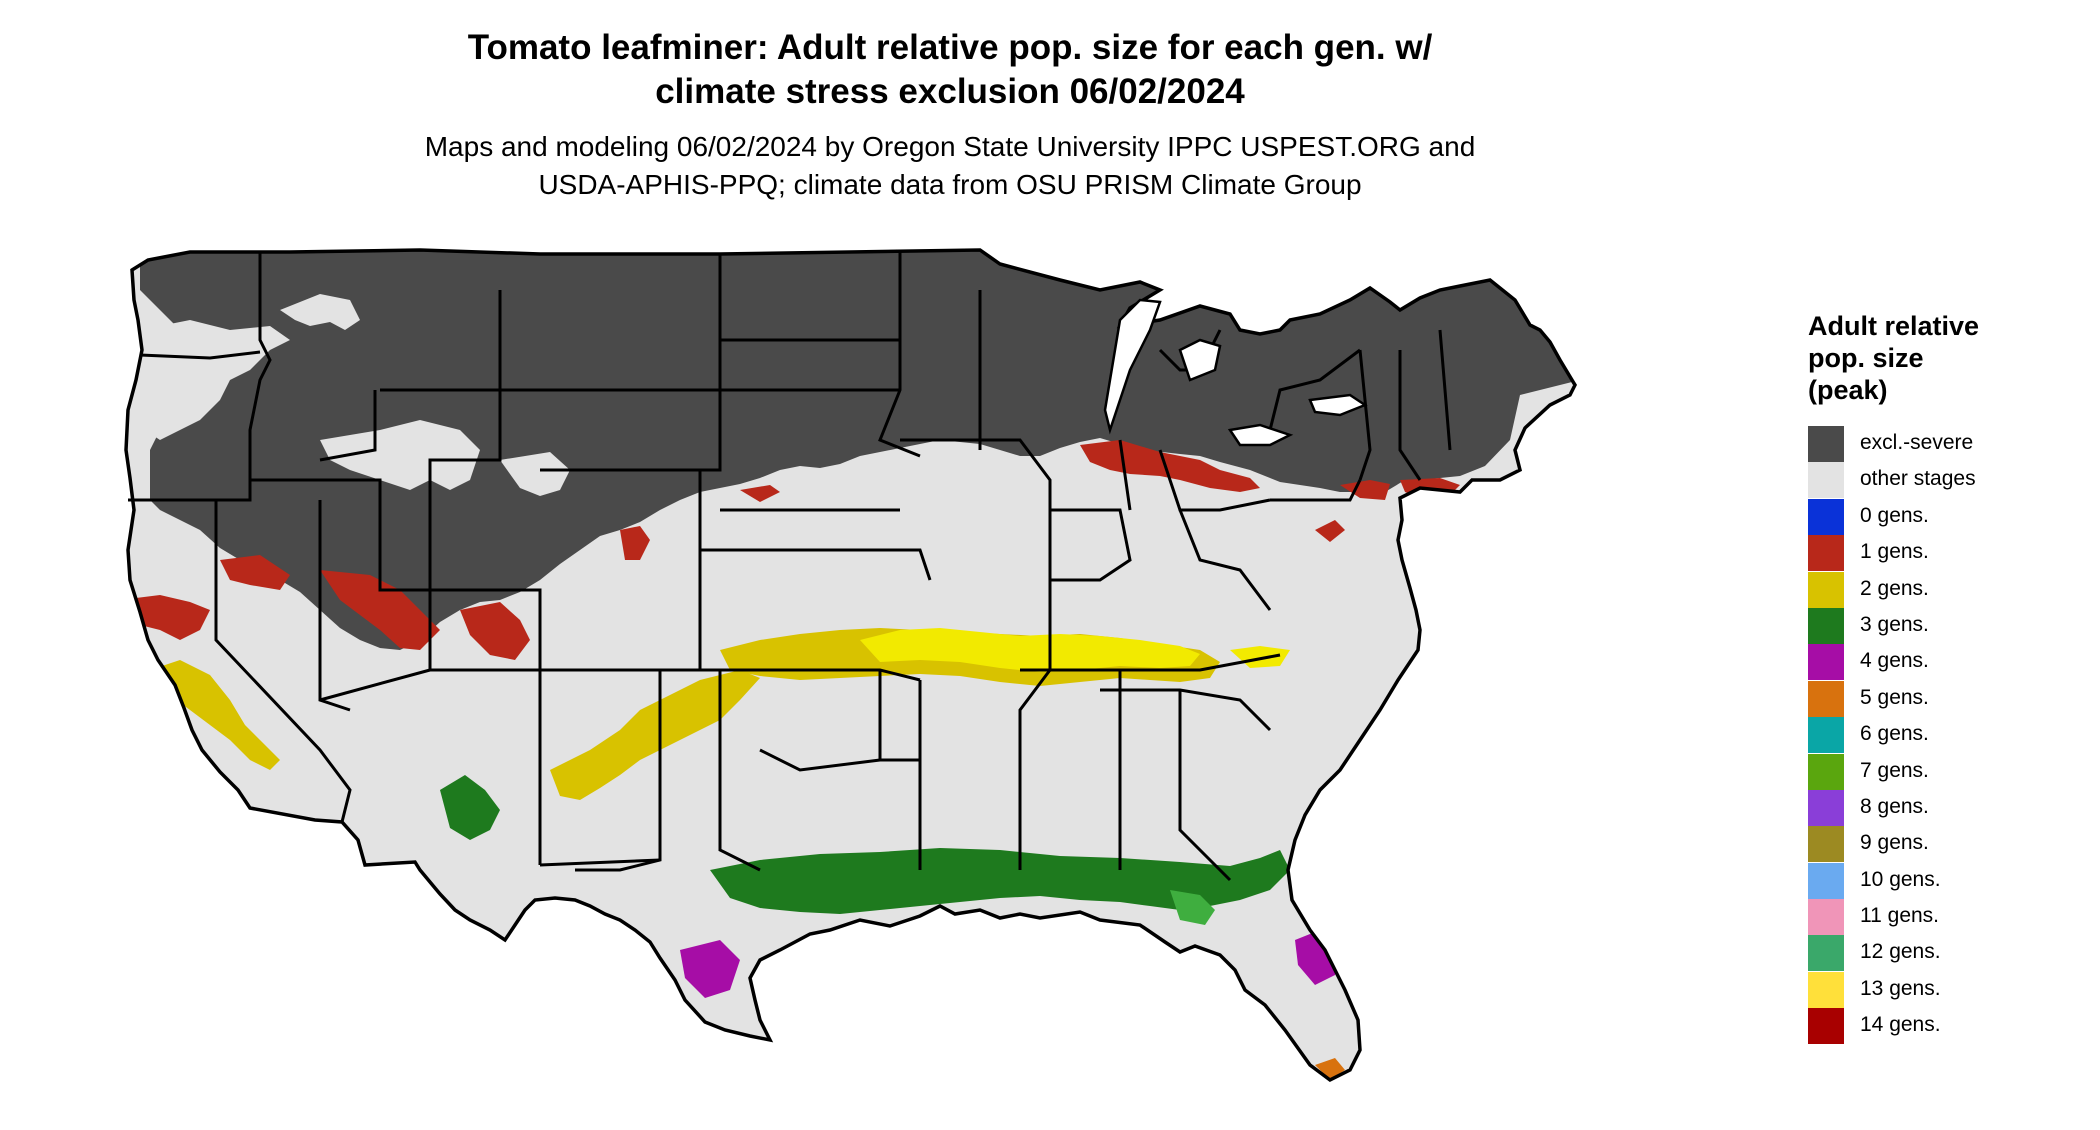  I want to click on legend-label: 2 gens., so click(1894, 588).